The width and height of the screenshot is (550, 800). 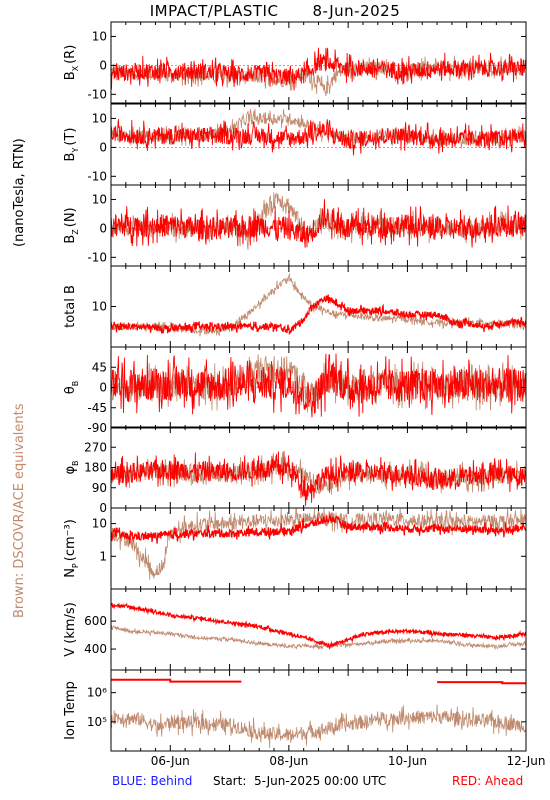 I want to click on panel-theta: -90 -45 0 45 θB, so click(x=295, y=390).